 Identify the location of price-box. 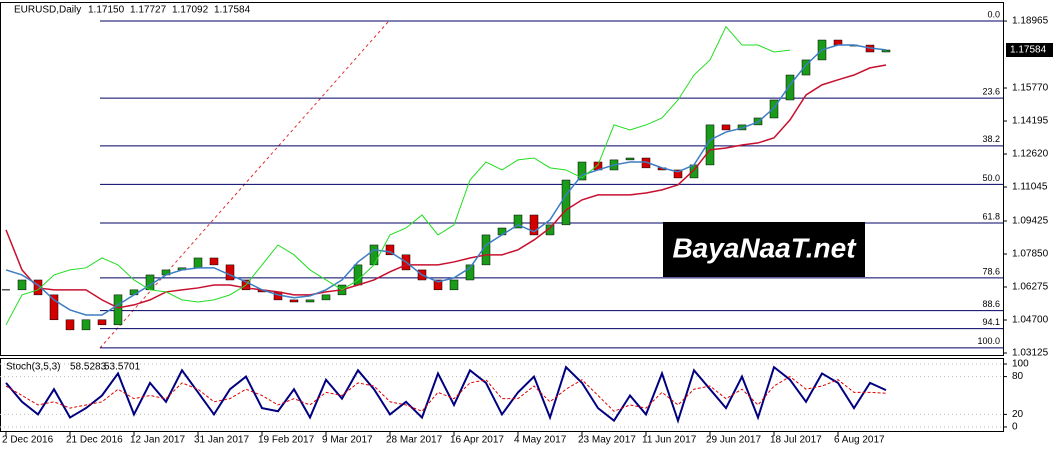
(1029, 50).